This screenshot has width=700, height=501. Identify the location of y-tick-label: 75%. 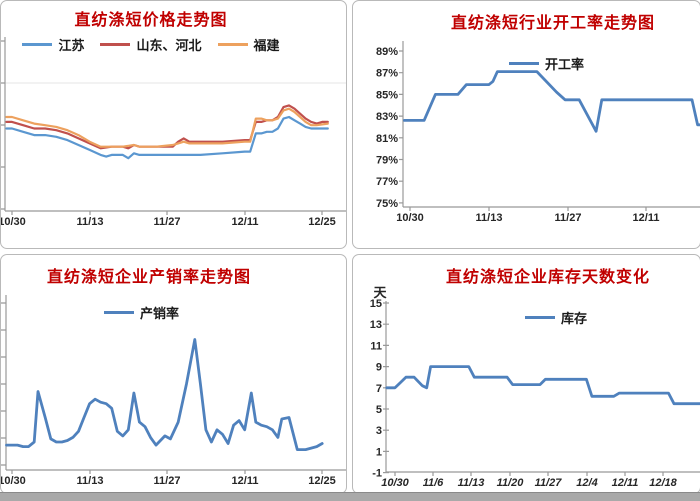
(387, 204).